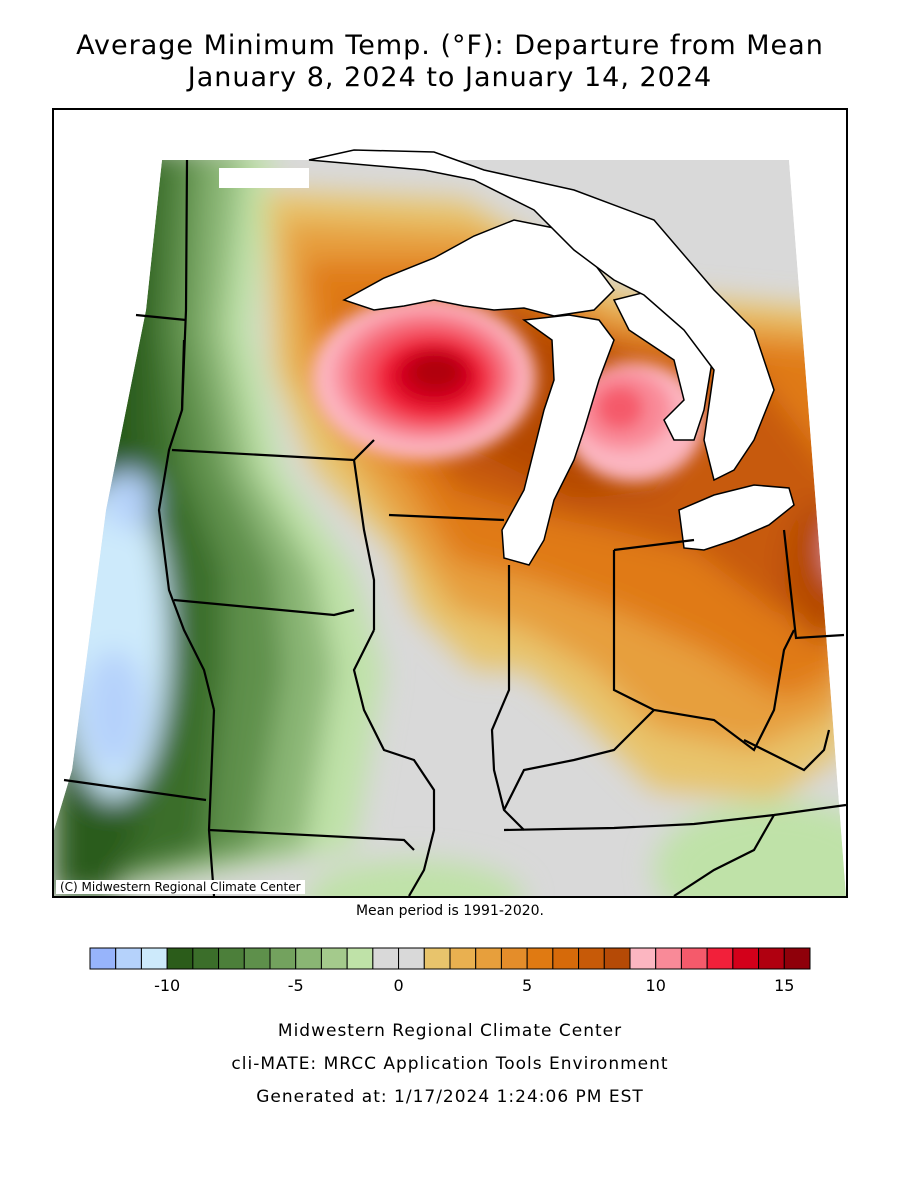 This screenshot has height=1200, width=900. I want to click on mean-period-note: Mean period is 1991-2020., so click(450, 911).